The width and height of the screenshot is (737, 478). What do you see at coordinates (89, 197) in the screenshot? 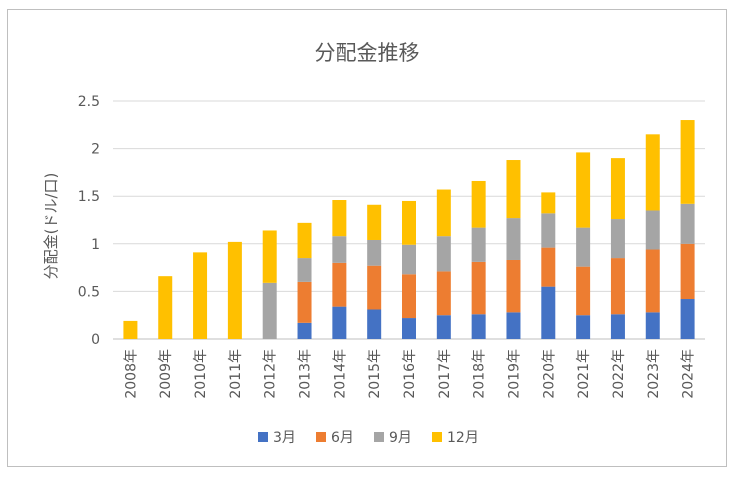
I see `y-tick-label: 1.5` at bounding box center [89, 197].